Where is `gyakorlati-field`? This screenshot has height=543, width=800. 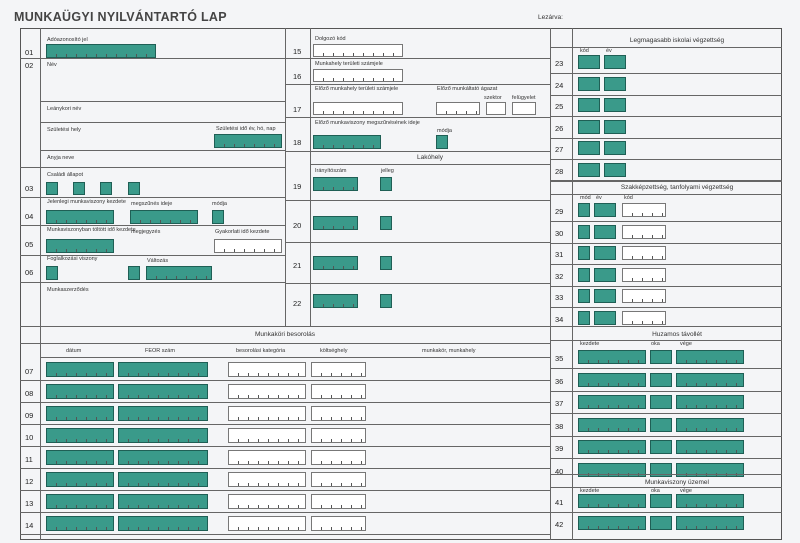
gyakorlati-field is located at coordinates (248, 246).